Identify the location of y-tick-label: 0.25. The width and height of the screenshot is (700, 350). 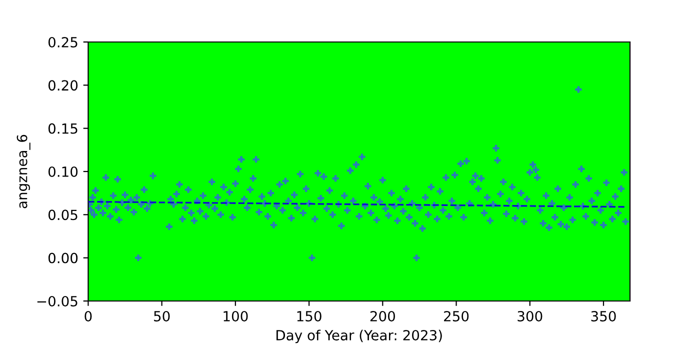
(63, 42).